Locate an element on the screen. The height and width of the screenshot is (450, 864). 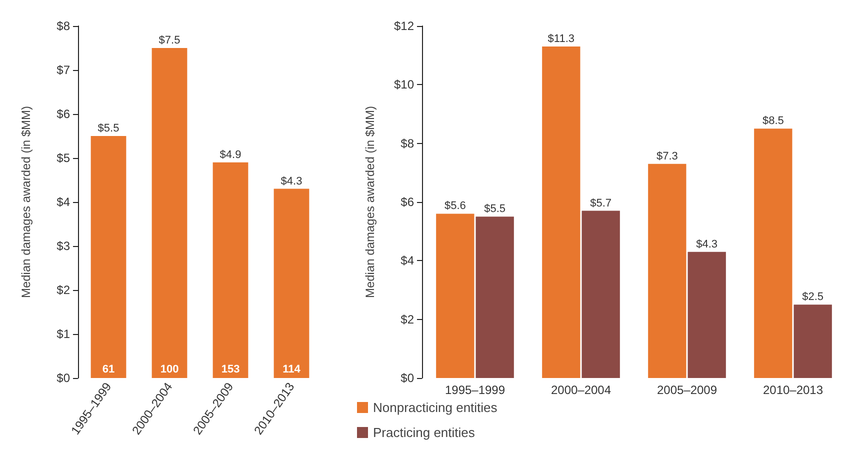
data-label: $11.3 is located at coordinates (561, 39).